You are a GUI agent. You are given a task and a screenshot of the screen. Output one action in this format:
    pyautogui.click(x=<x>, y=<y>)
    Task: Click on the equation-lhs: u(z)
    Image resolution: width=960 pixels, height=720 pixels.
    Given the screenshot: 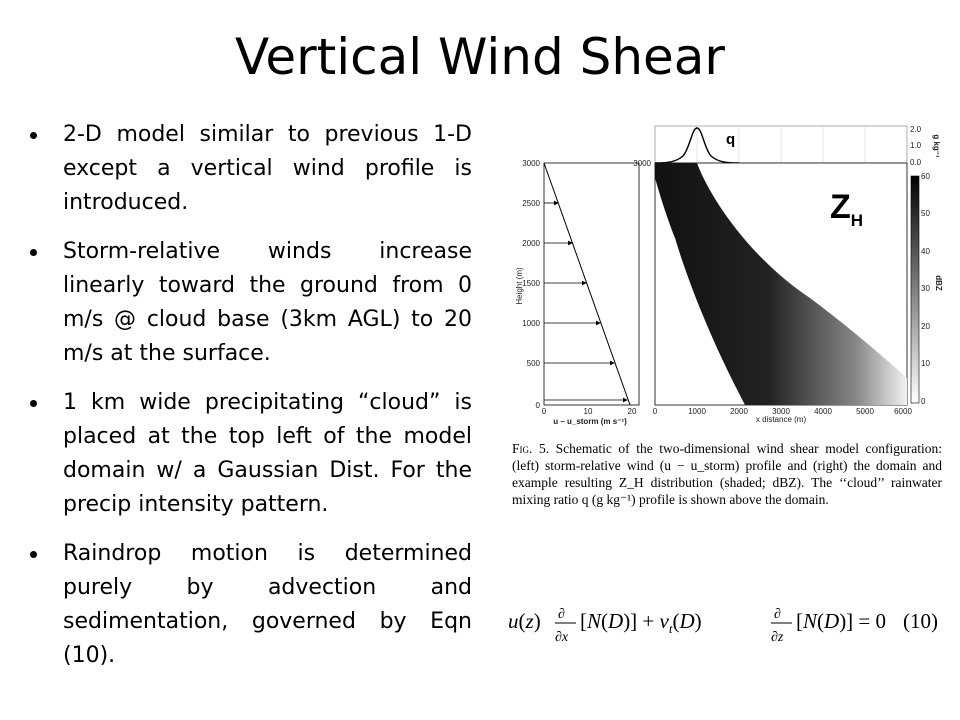 What is the action you would take?
    pyautogui.click(x=524, y=621)
    